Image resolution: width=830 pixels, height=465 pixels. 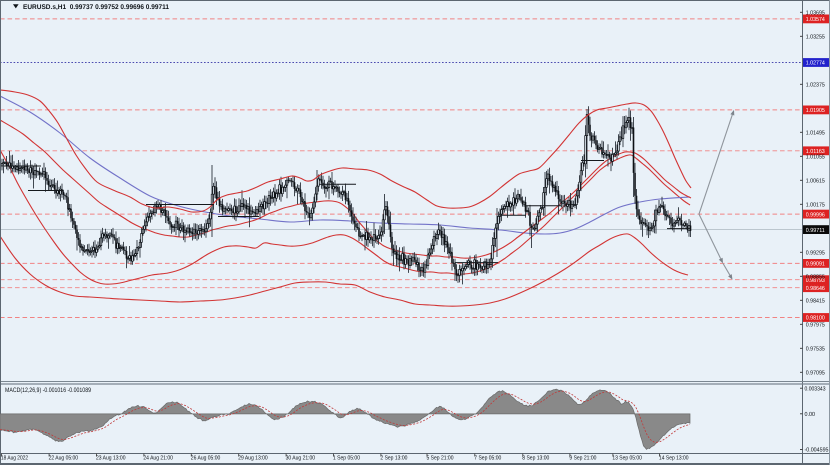 What do you see at coordinates (816, 373) in the screenshot?
I see `svg-text: 0.97095` at bounding box center [816, 373].